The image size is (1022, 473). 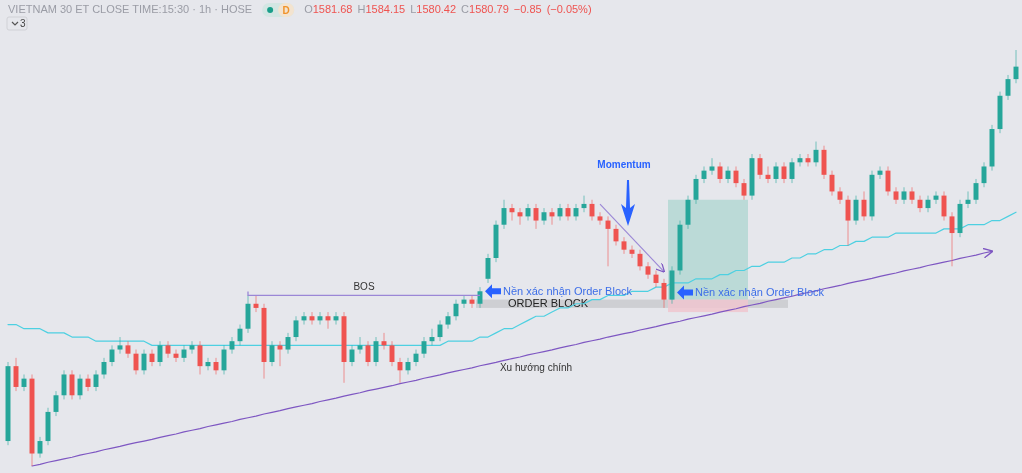 What do you see at coordinates (286, 10) in the screenshot?
I see `text: D` at bounding box center [286, 10].